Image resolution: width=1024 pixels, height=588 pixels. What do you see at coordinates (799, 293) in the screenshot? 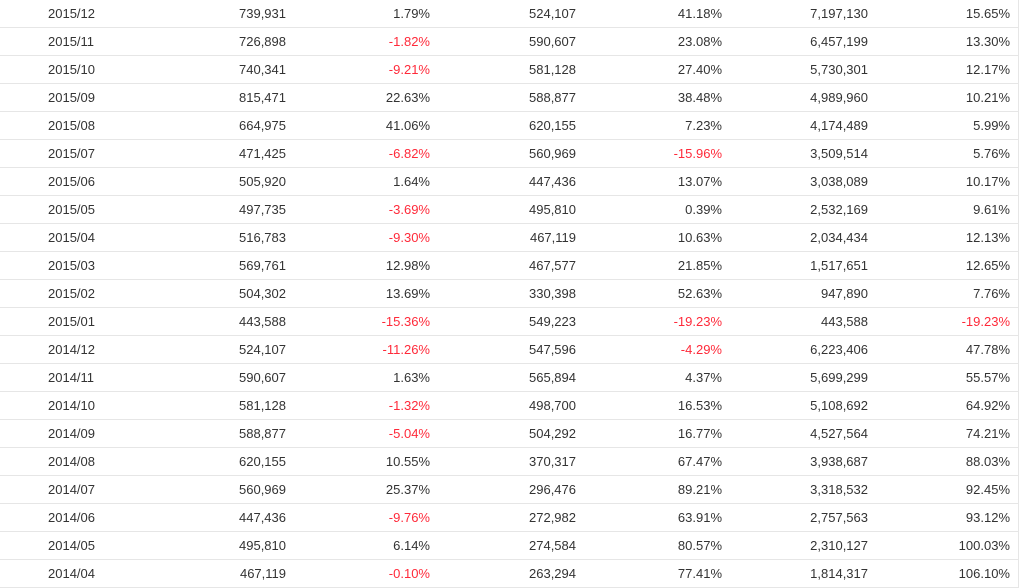
I see `cumulative-cell: 947,890` at bounding box center [799, 293].